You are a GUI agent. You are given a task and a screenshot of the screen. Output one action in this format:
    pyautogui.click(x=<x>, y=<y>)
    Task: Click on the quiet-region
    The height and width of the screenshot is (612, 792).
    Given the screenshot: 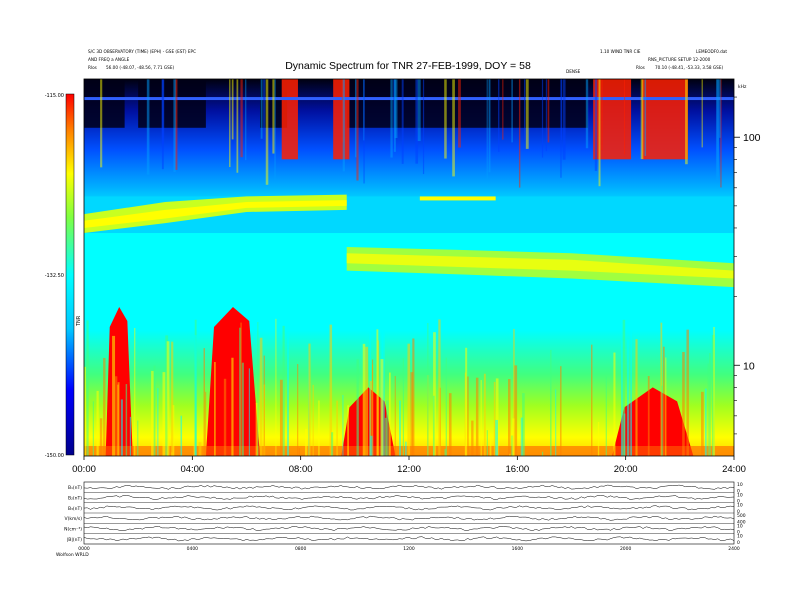 What is the action you would take?
    pyautogui.click(x=467, y=103)
    